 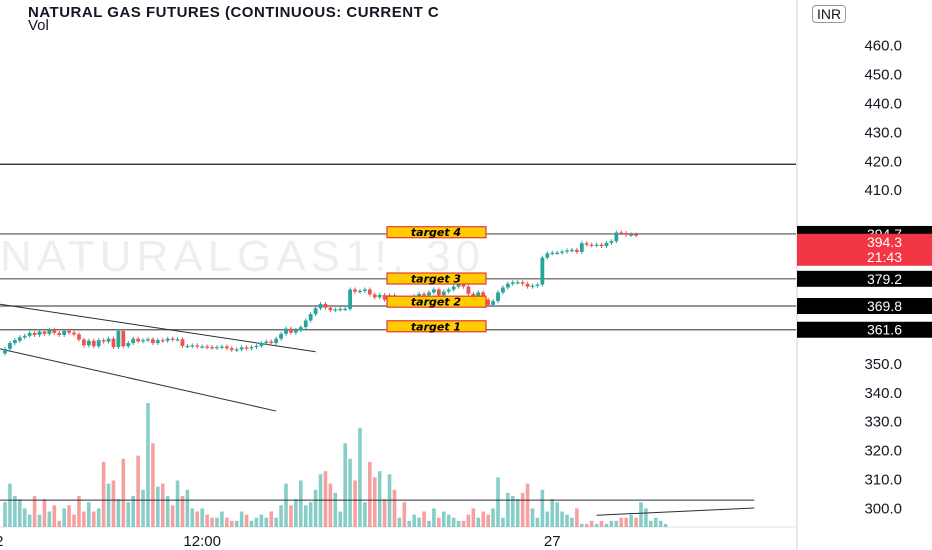 What do you see at coordinates (38, 25) in the screenshot?
I see `volume-indicator-label: Vol` at bounding box center [38, 25].